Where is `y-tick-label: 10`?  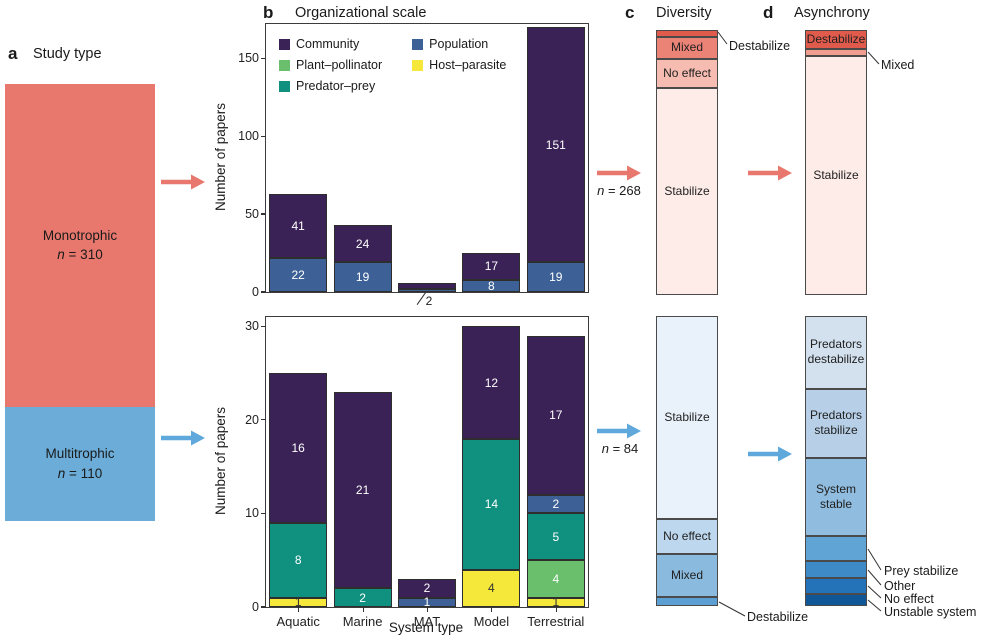 y-tick-label: 10 is located at coordinates (252, 513).